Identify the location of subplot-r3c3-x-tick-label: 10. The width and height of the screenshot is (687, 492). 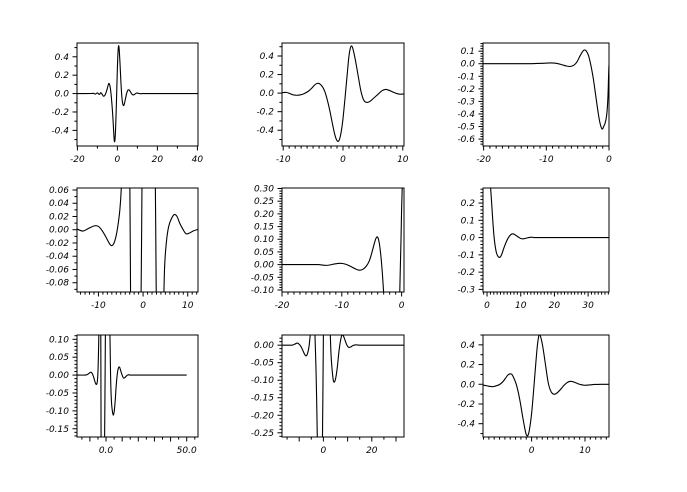
(585, 451).